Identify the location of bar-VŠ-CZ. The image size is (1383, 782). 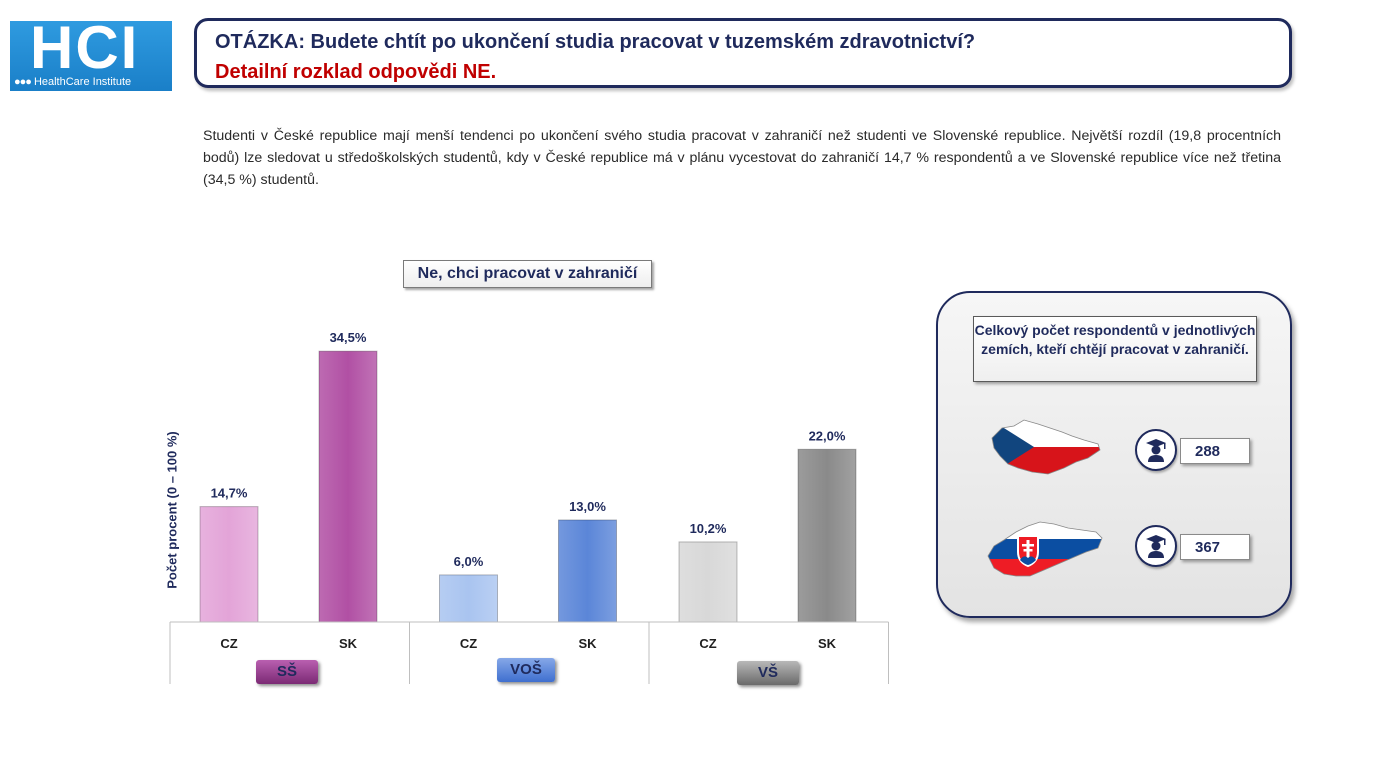
(708, 582).